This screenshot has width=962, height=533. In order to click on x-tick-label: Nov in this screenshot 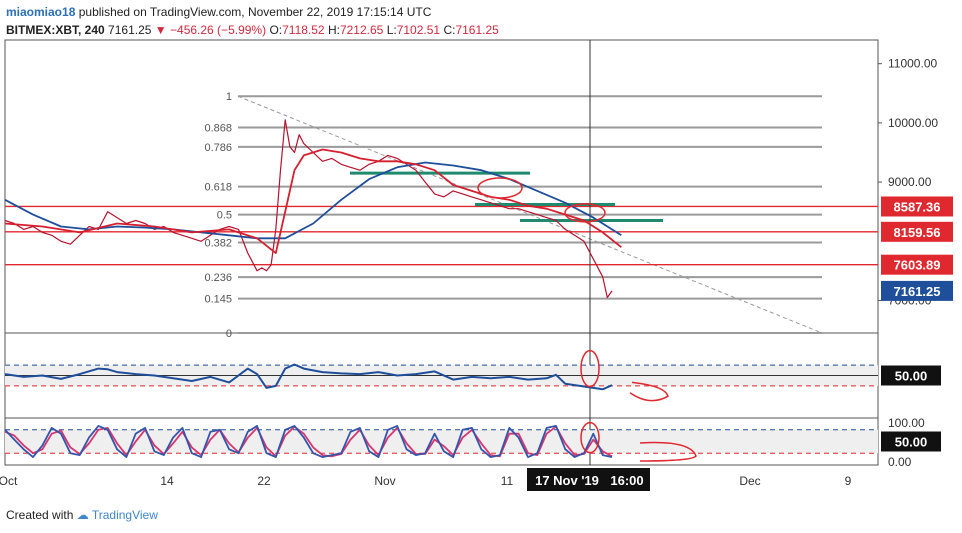, I will do `click(384, 481)`.